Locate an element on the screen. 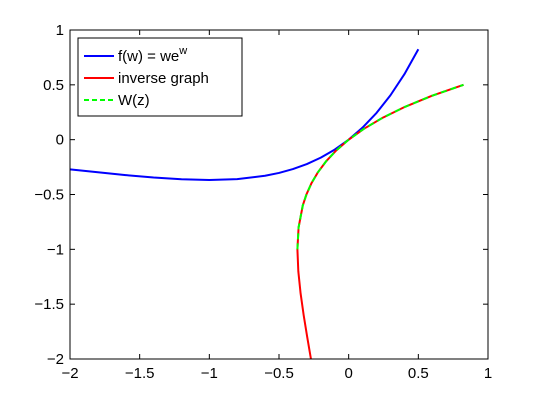  x-tick-label: −1 is located at coordinates (209, 373).